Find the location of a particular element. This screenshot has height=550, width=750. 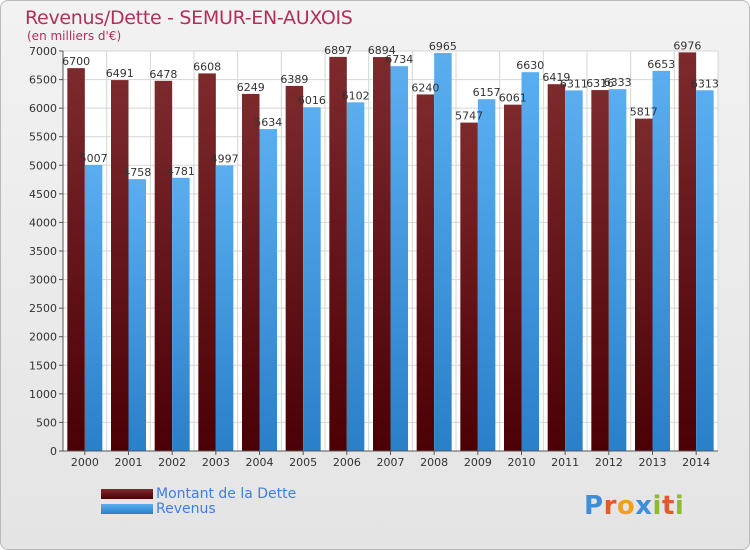

y-tick-label: 2000 is located at coordinates (43, 337).